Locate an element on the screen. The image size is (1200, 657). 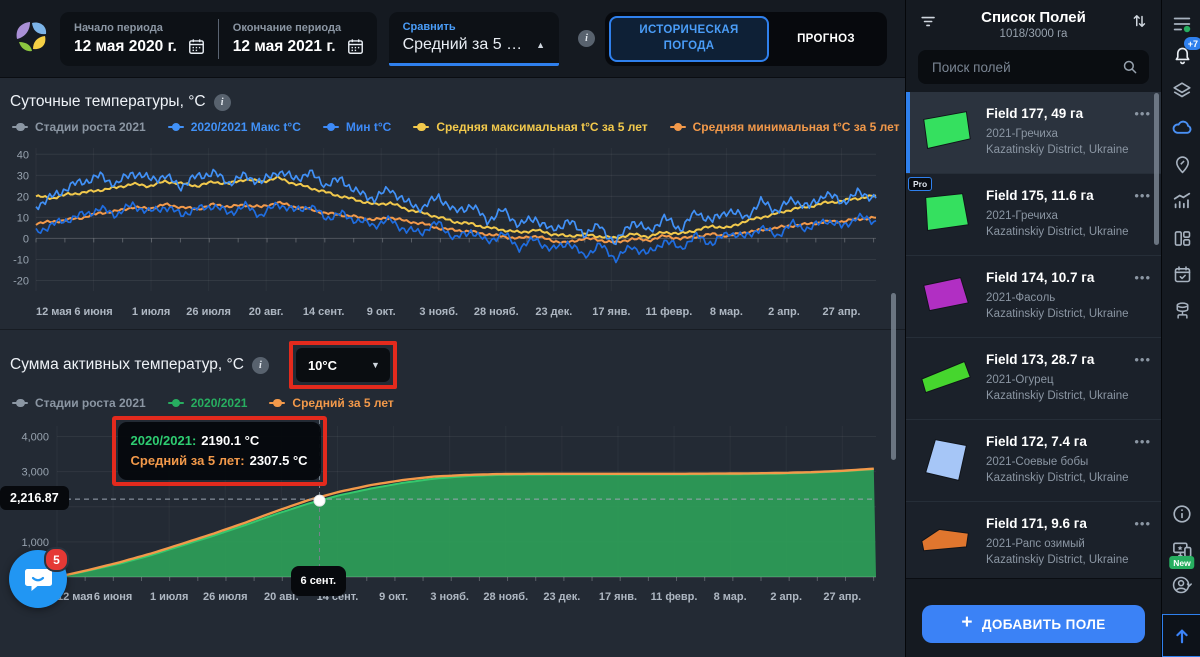
base-temp-dropdown: 10°C ▼ is located at coordinates (342, 365).